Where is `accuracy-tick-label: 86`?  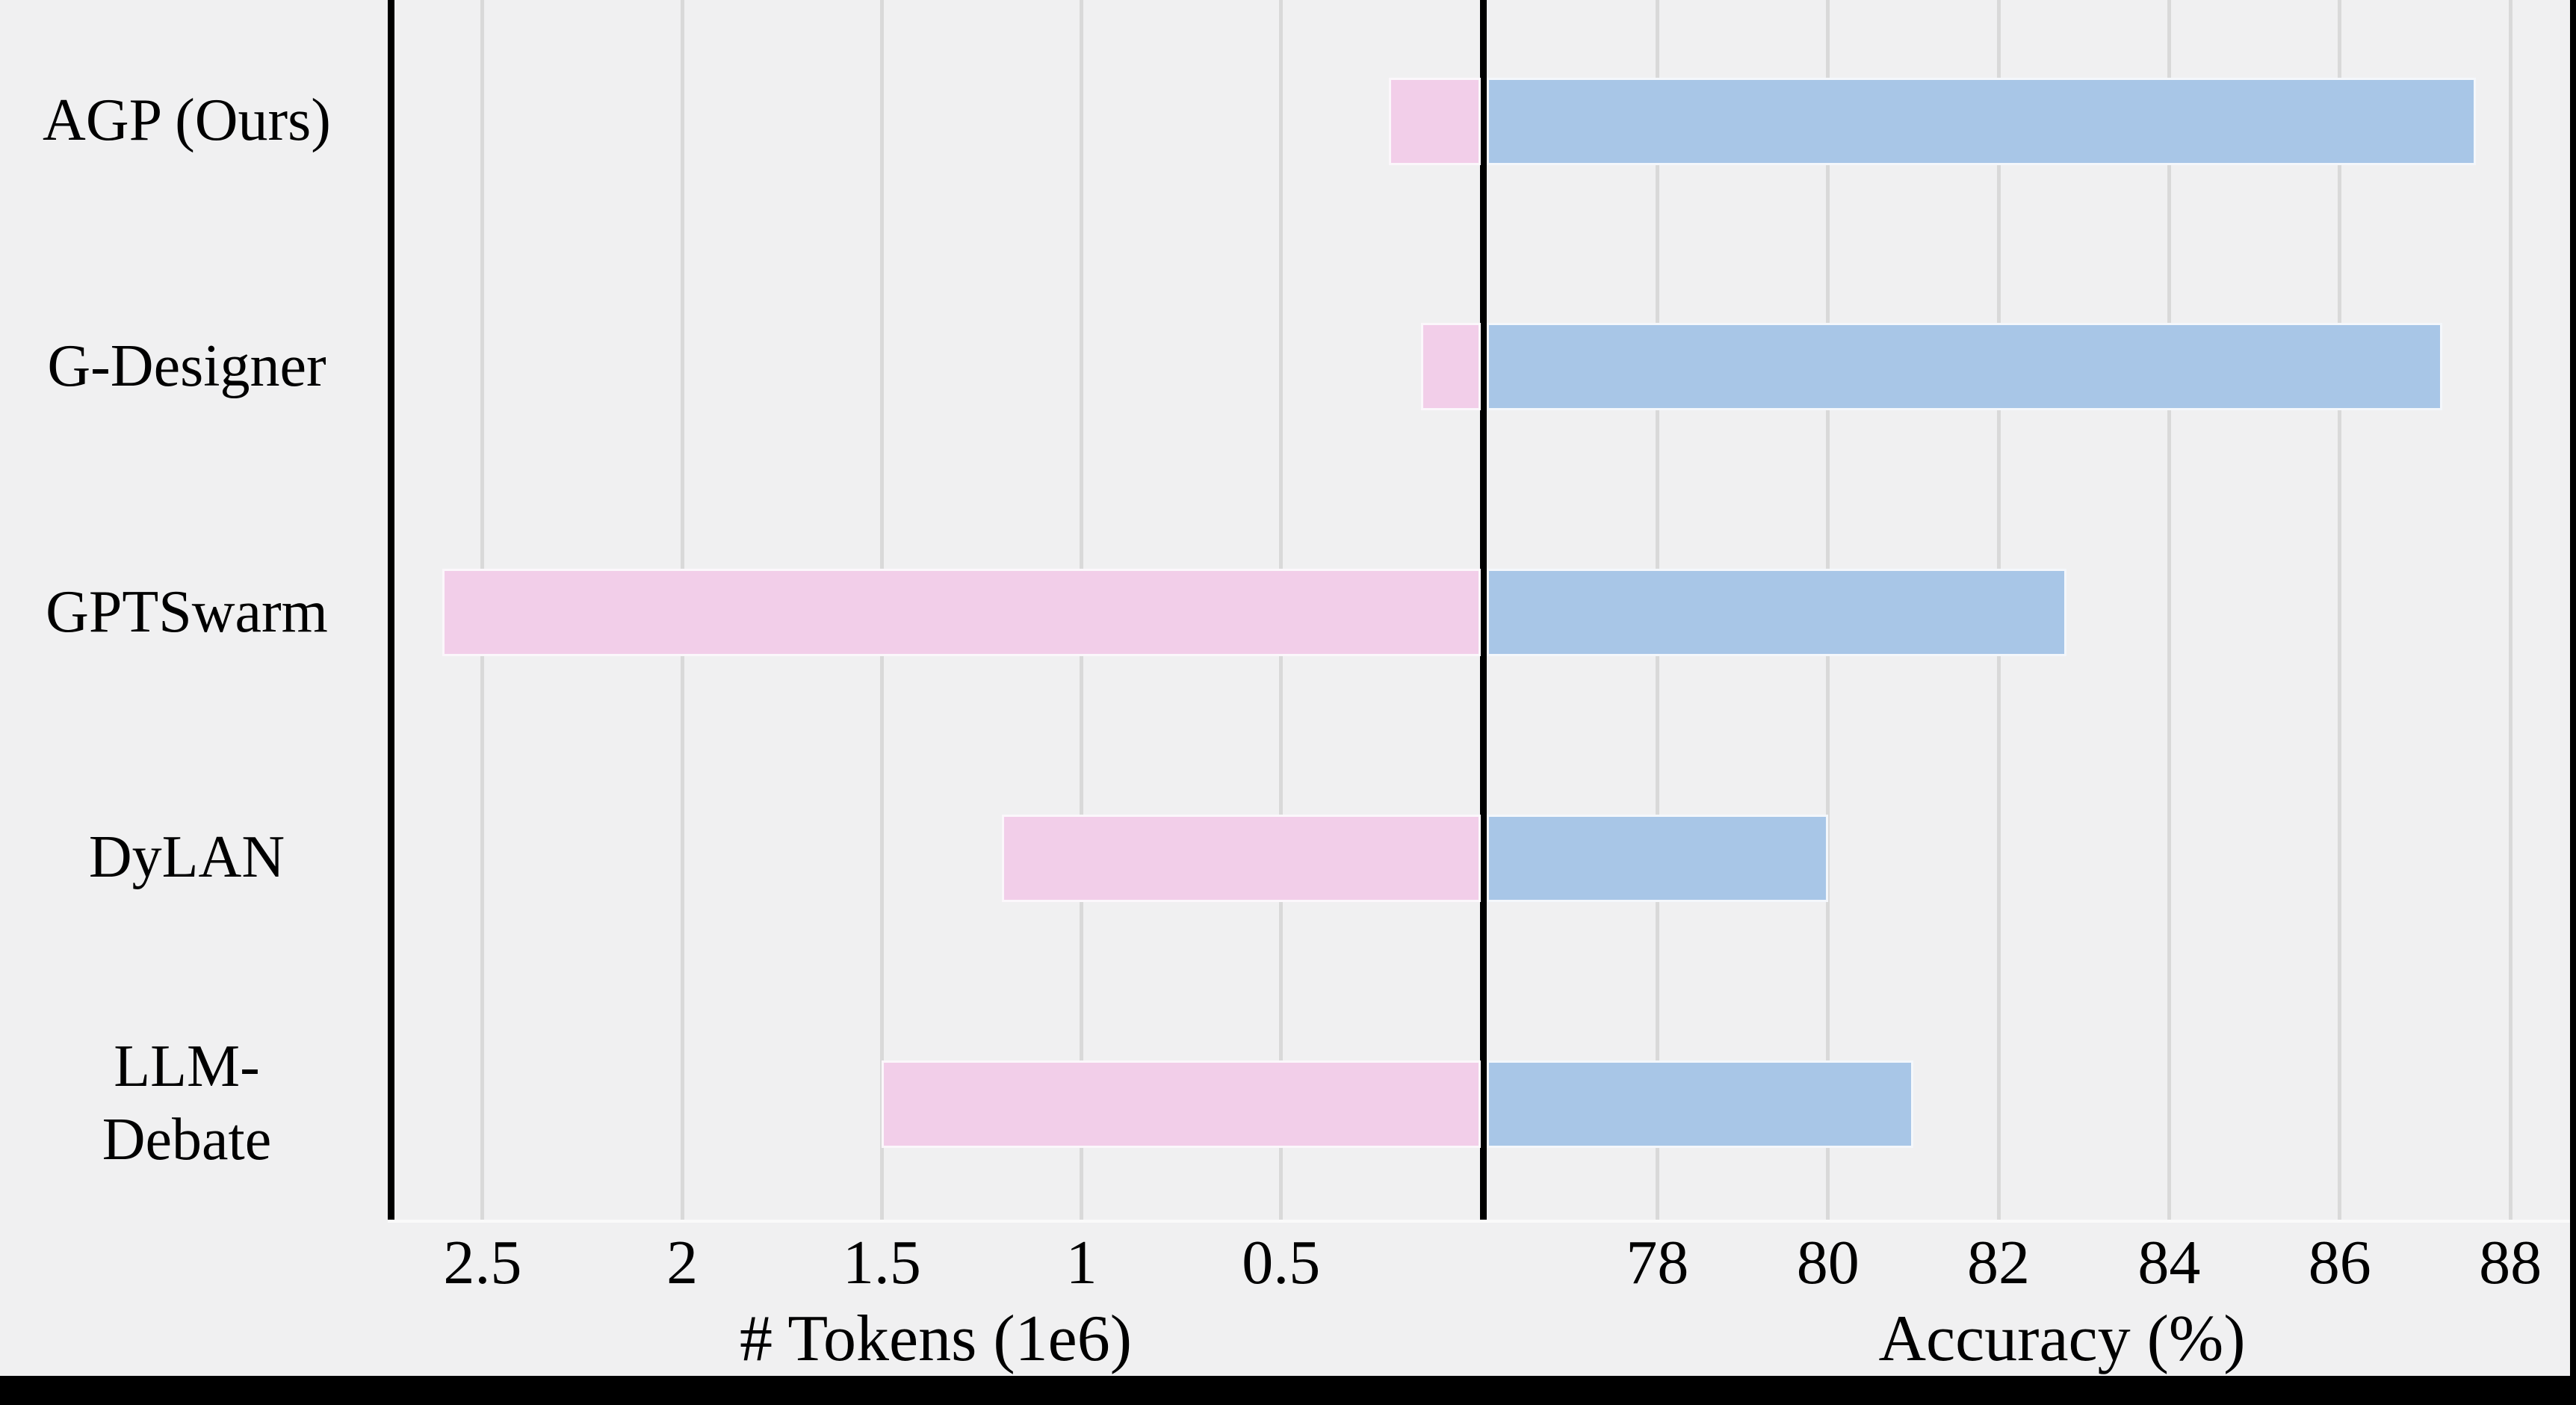 accuracy-tick-label: 86 is located at coordinates (2339, 1262).